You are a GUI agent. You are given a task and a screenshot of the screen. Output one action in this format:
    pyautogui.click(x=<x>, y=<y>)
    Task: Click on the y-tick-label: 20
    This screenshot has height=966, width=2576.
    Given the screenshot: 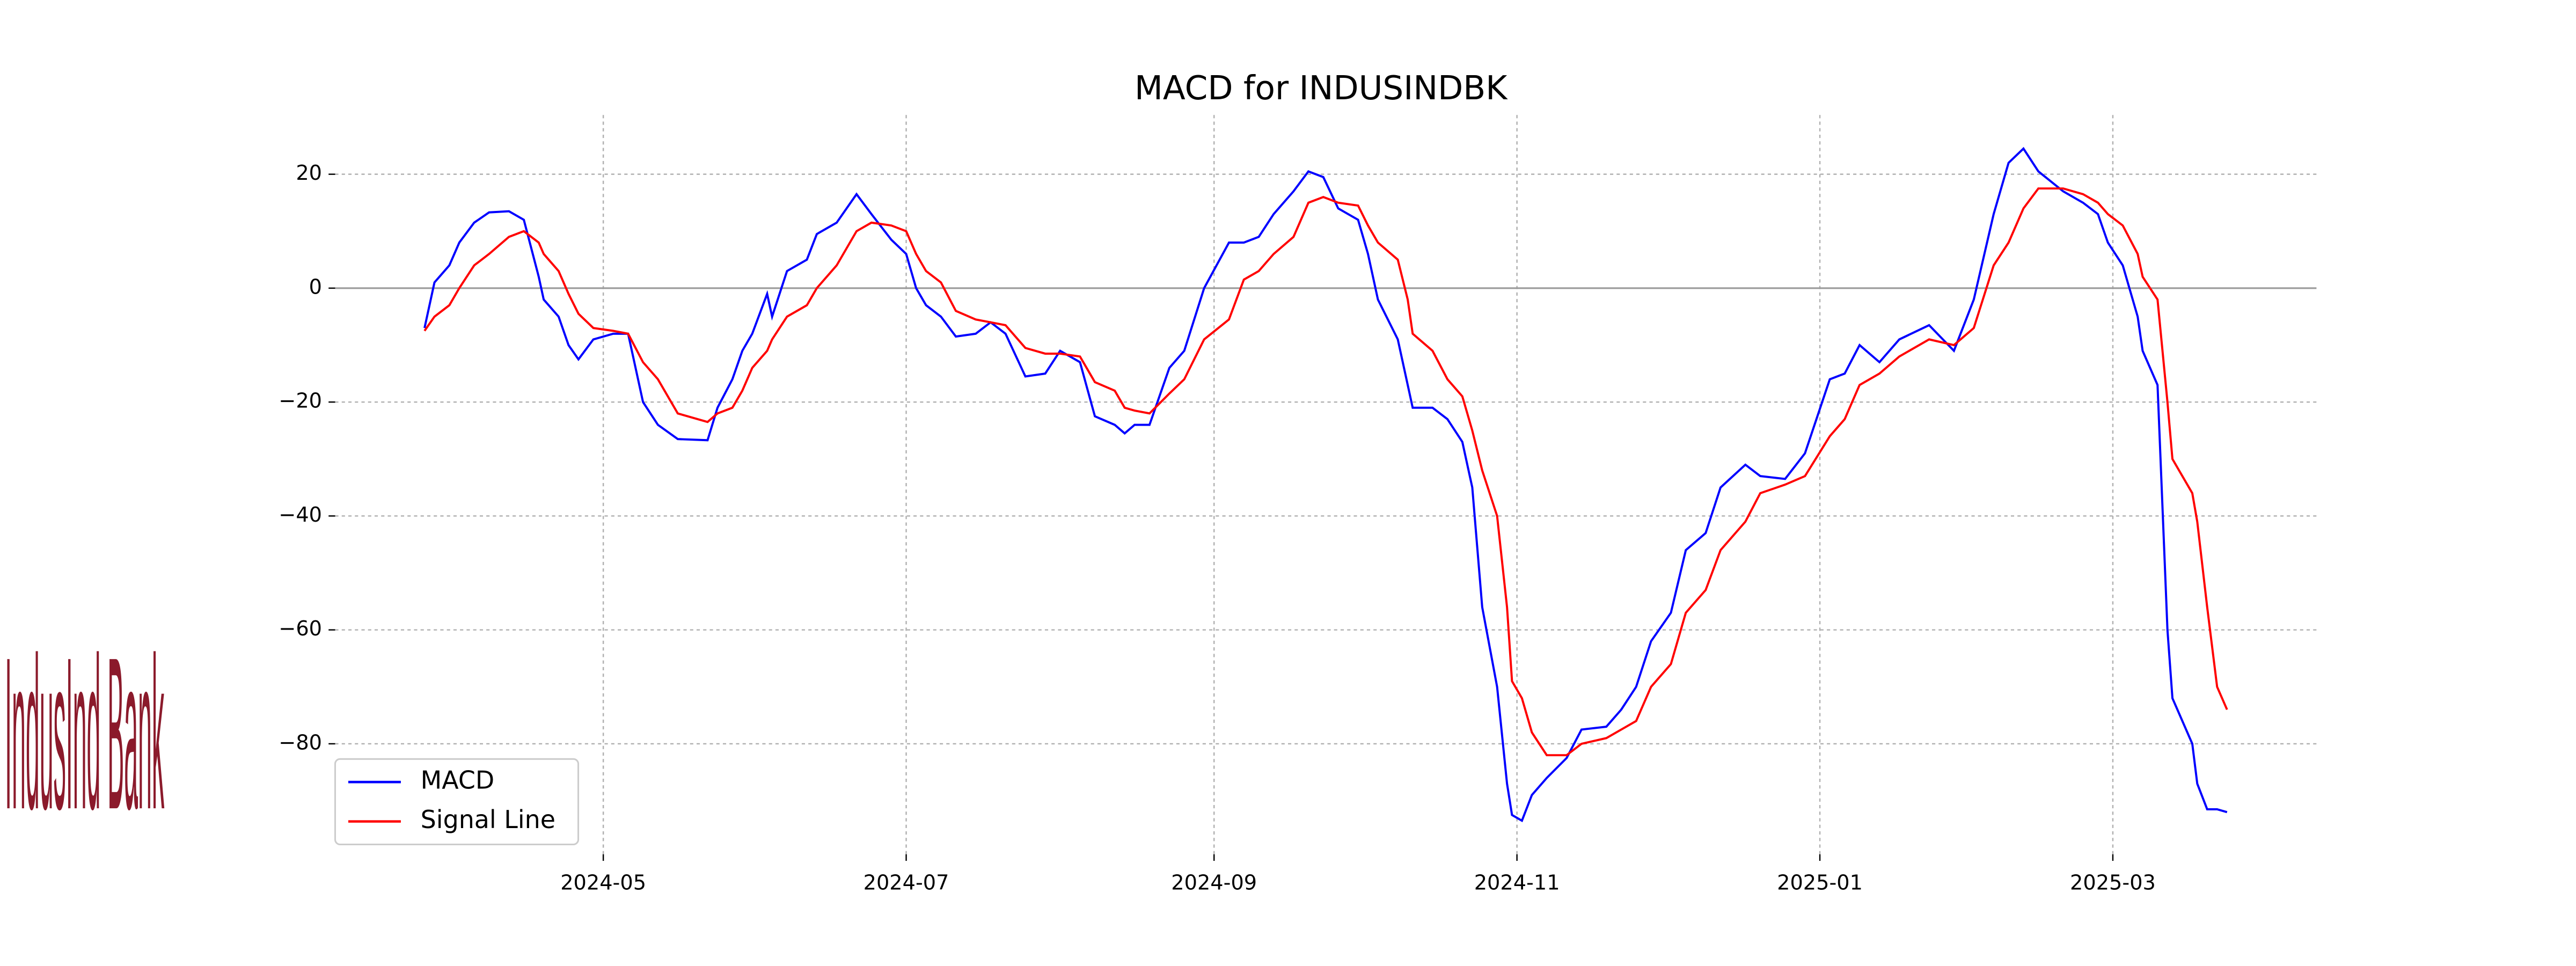 What is the action you would take?
    pyautogui.click(x=309, y=173)
    